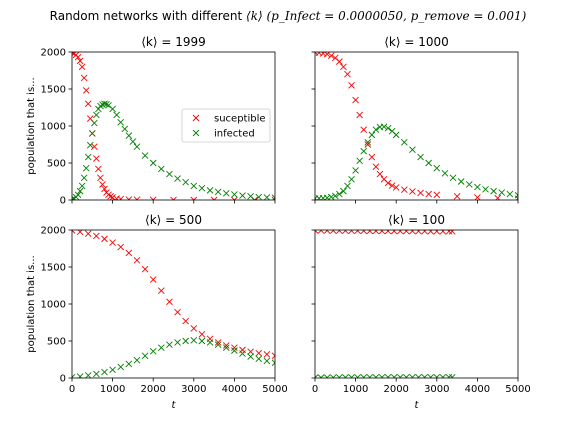  Describe the element at coordinates (72, 389) in the screenshot. I see `x-tick-label: 0` at that location.